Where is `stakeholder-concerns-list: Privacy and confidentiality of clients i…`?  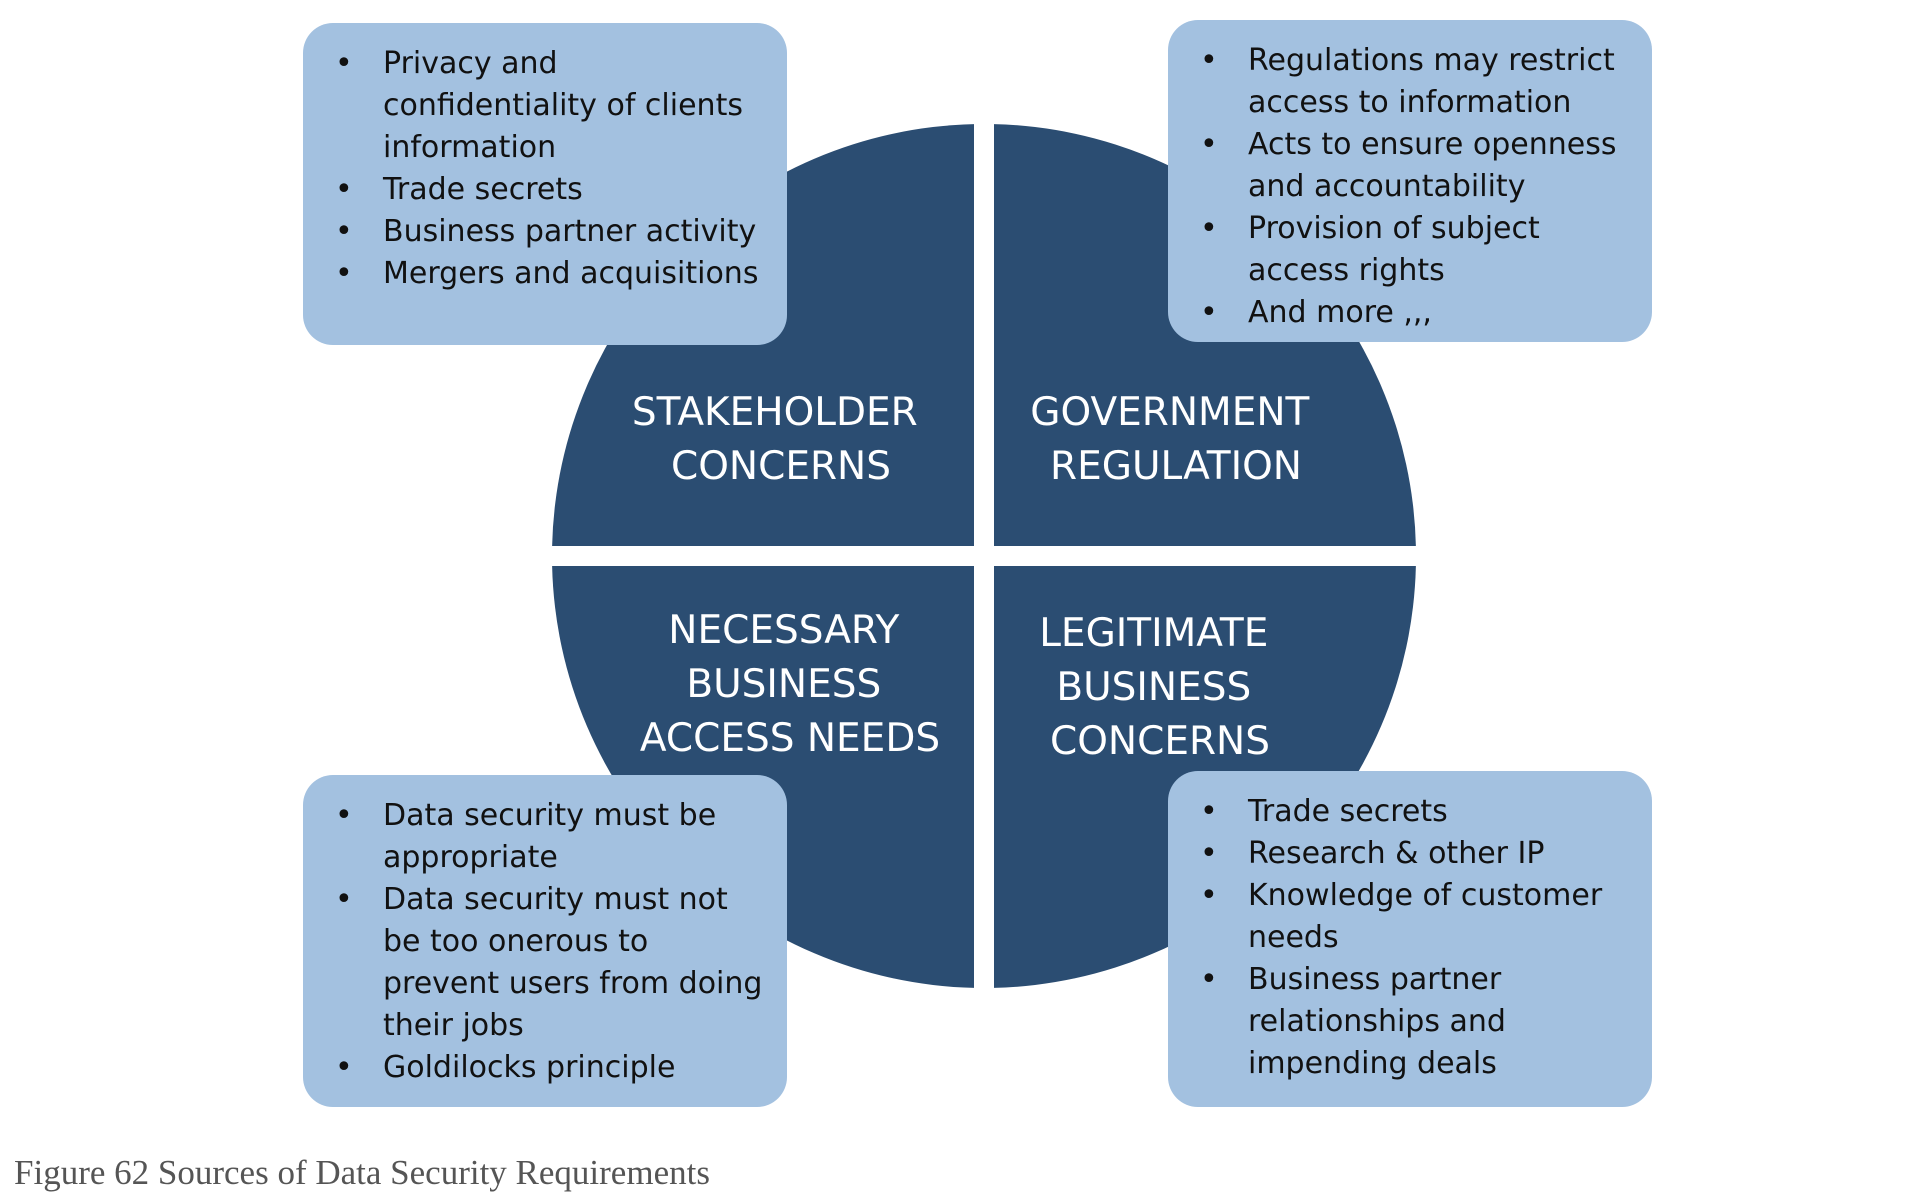
stakeholder-concerns-list: Privacy and confidentiality of clients i… is located at coordinates (546, 169).